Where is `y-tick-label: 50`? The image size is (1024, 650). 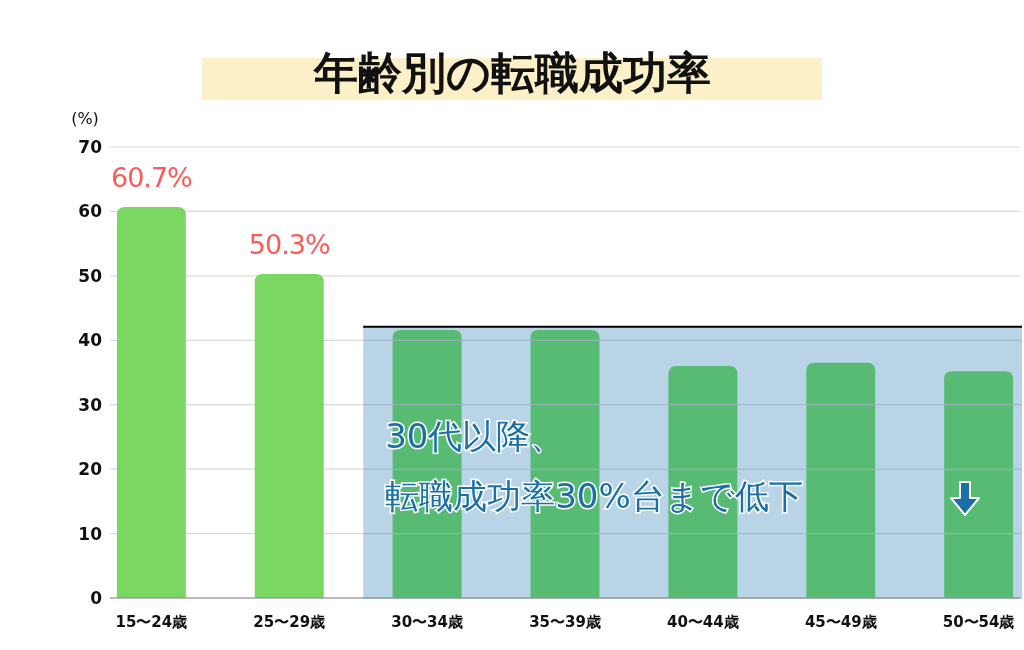
y-tick-label: 50 is located at coordinates (90, 275).